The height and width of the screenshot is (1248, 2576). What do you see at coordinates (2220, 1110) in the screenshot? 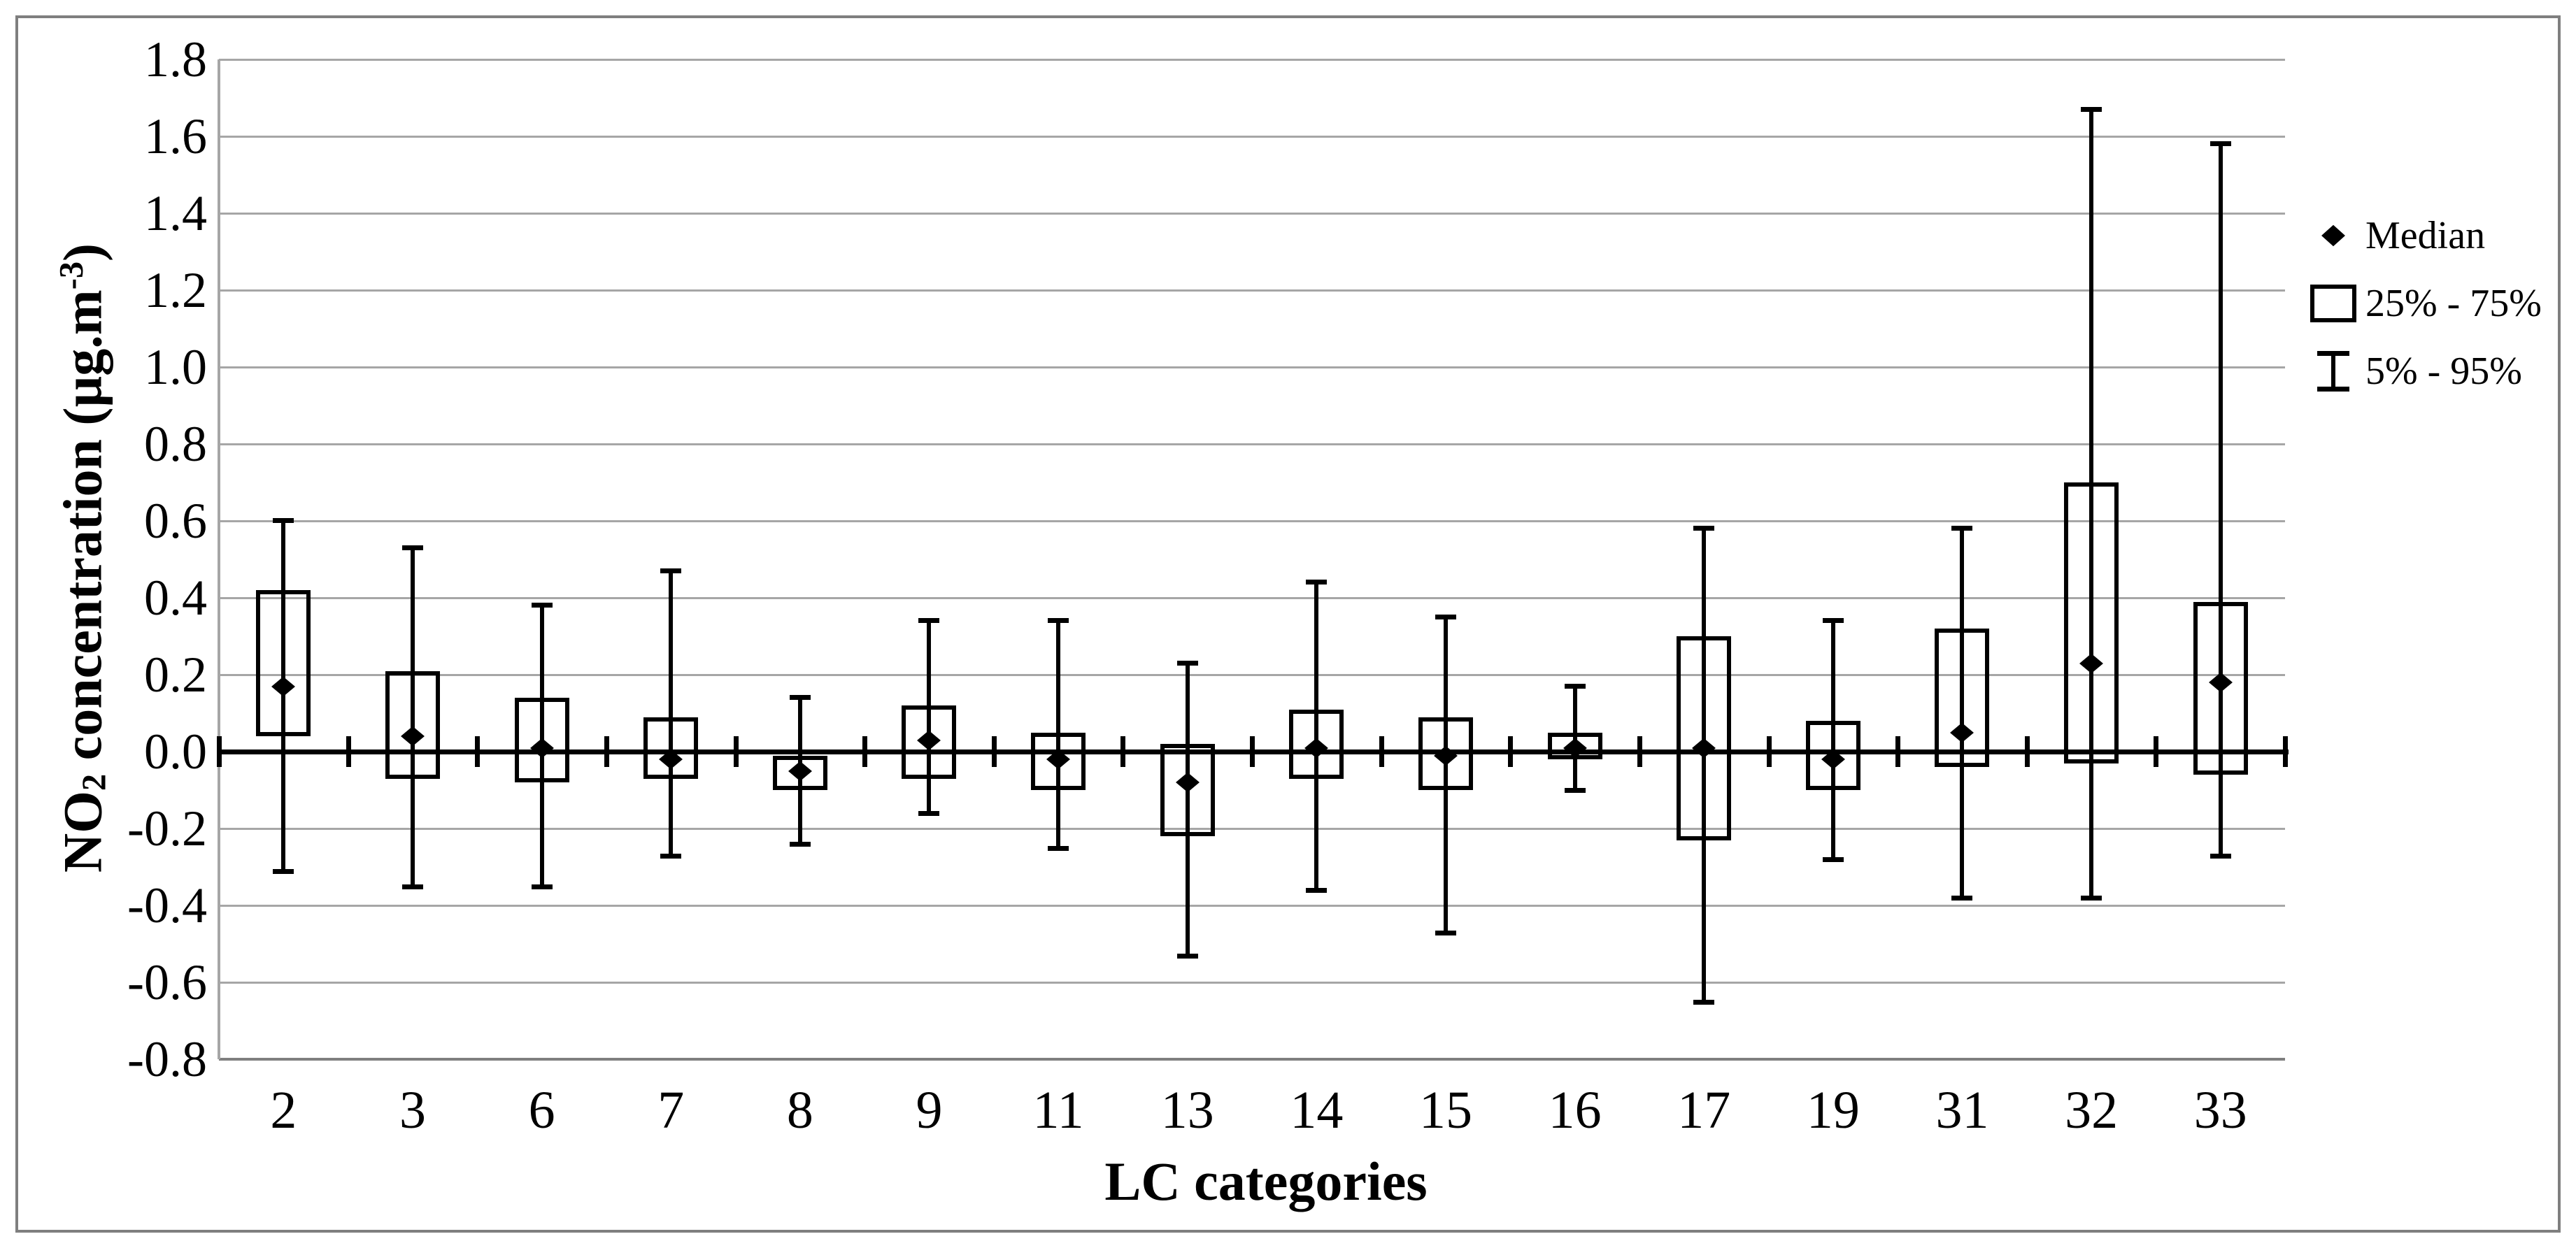
I see `x-category-label: 33` at bounding box center [2220, 1110].